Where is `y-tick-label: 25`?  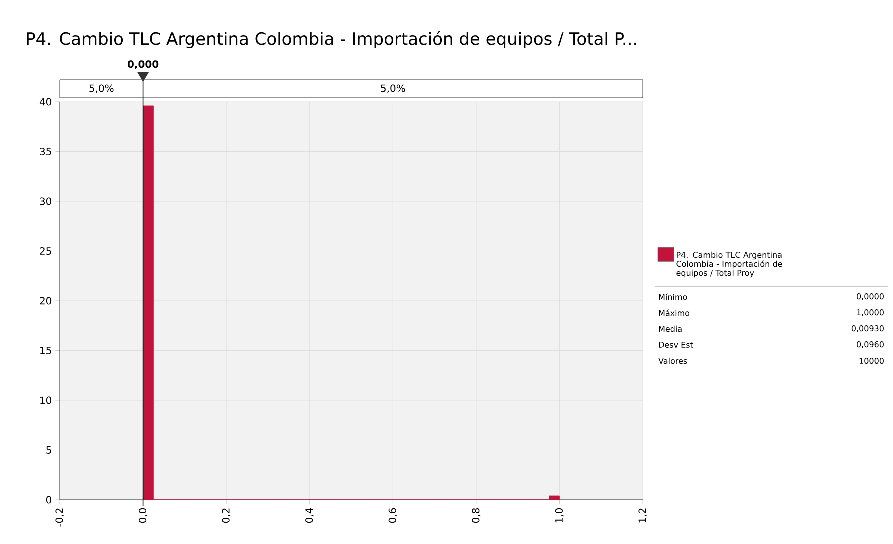 y-tick-label: 25 is located at coordinates (46, 251).